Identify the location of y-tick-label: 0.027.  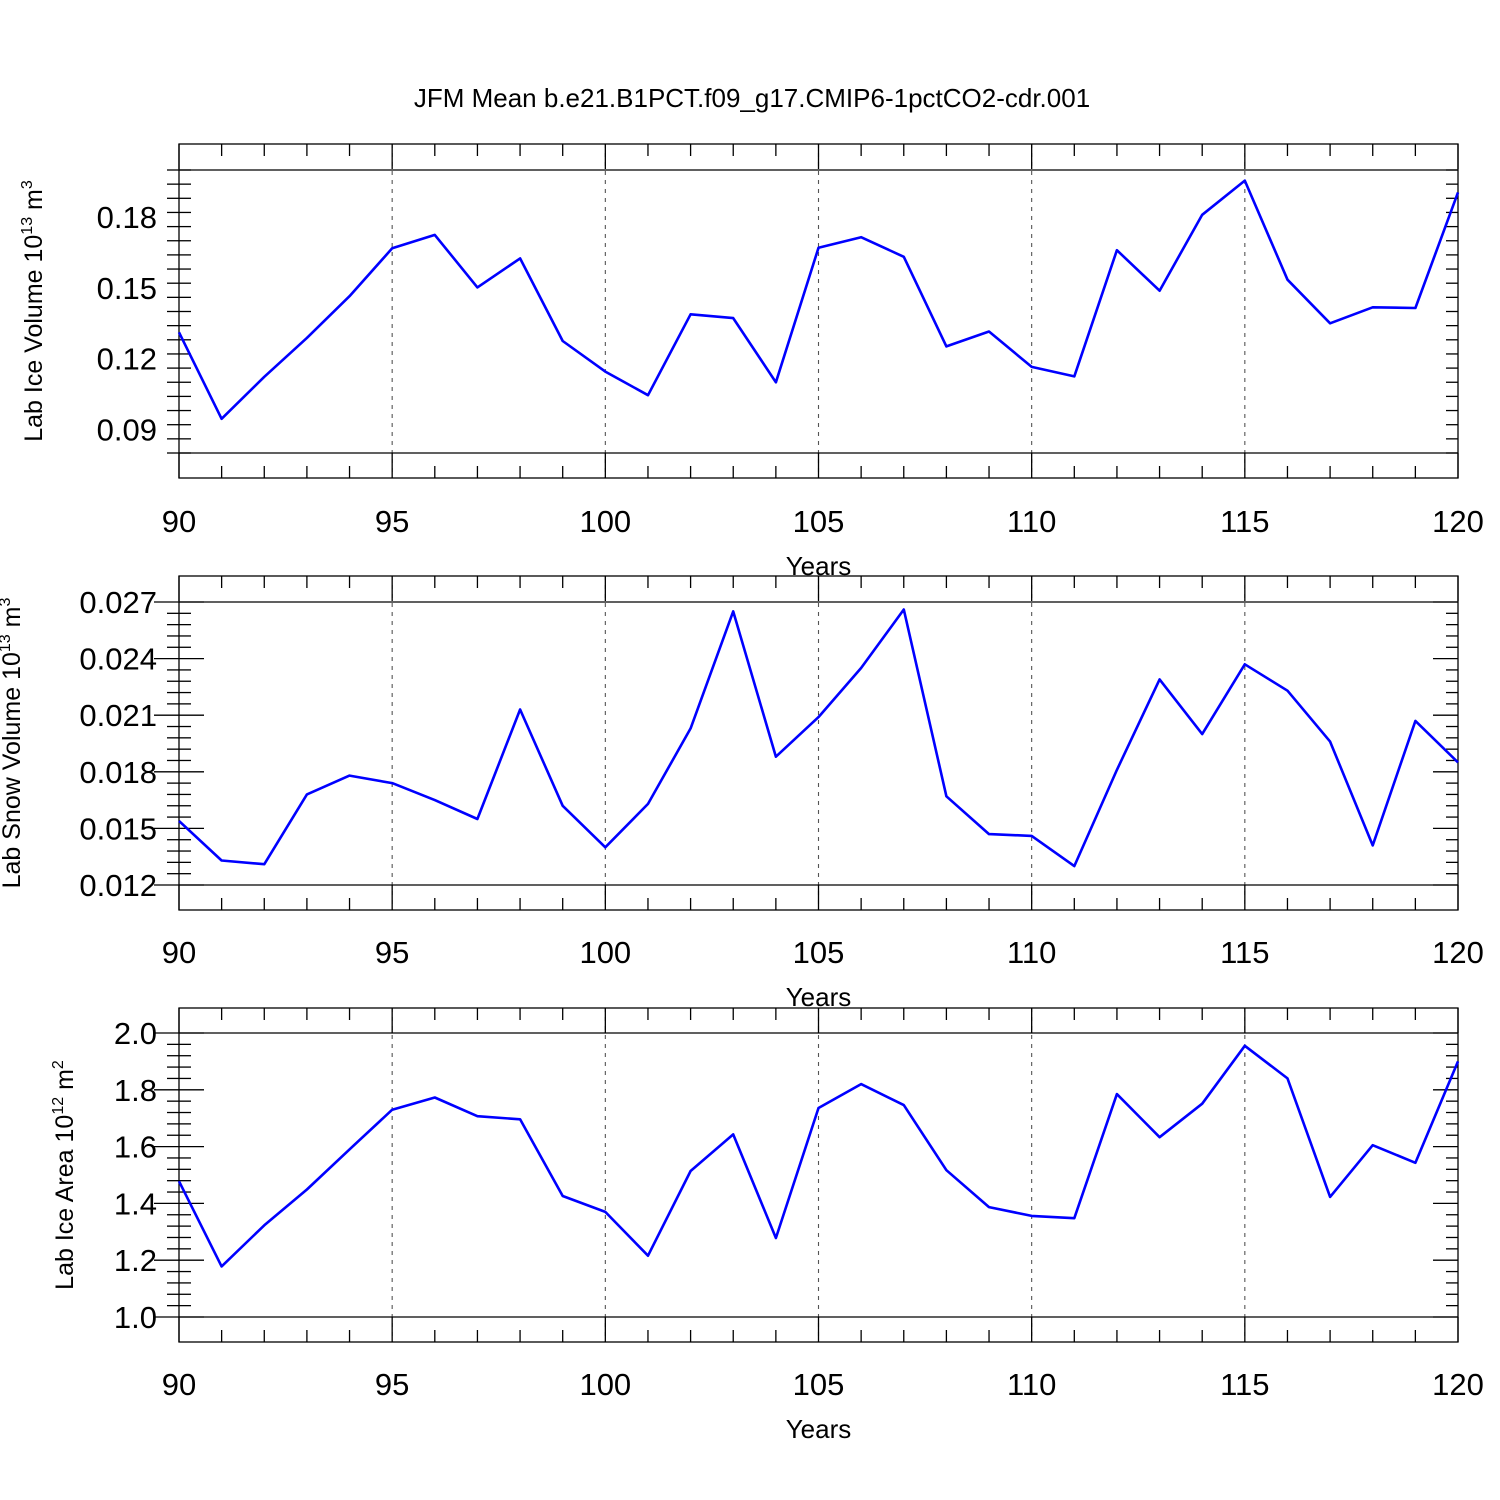
(118, 602).